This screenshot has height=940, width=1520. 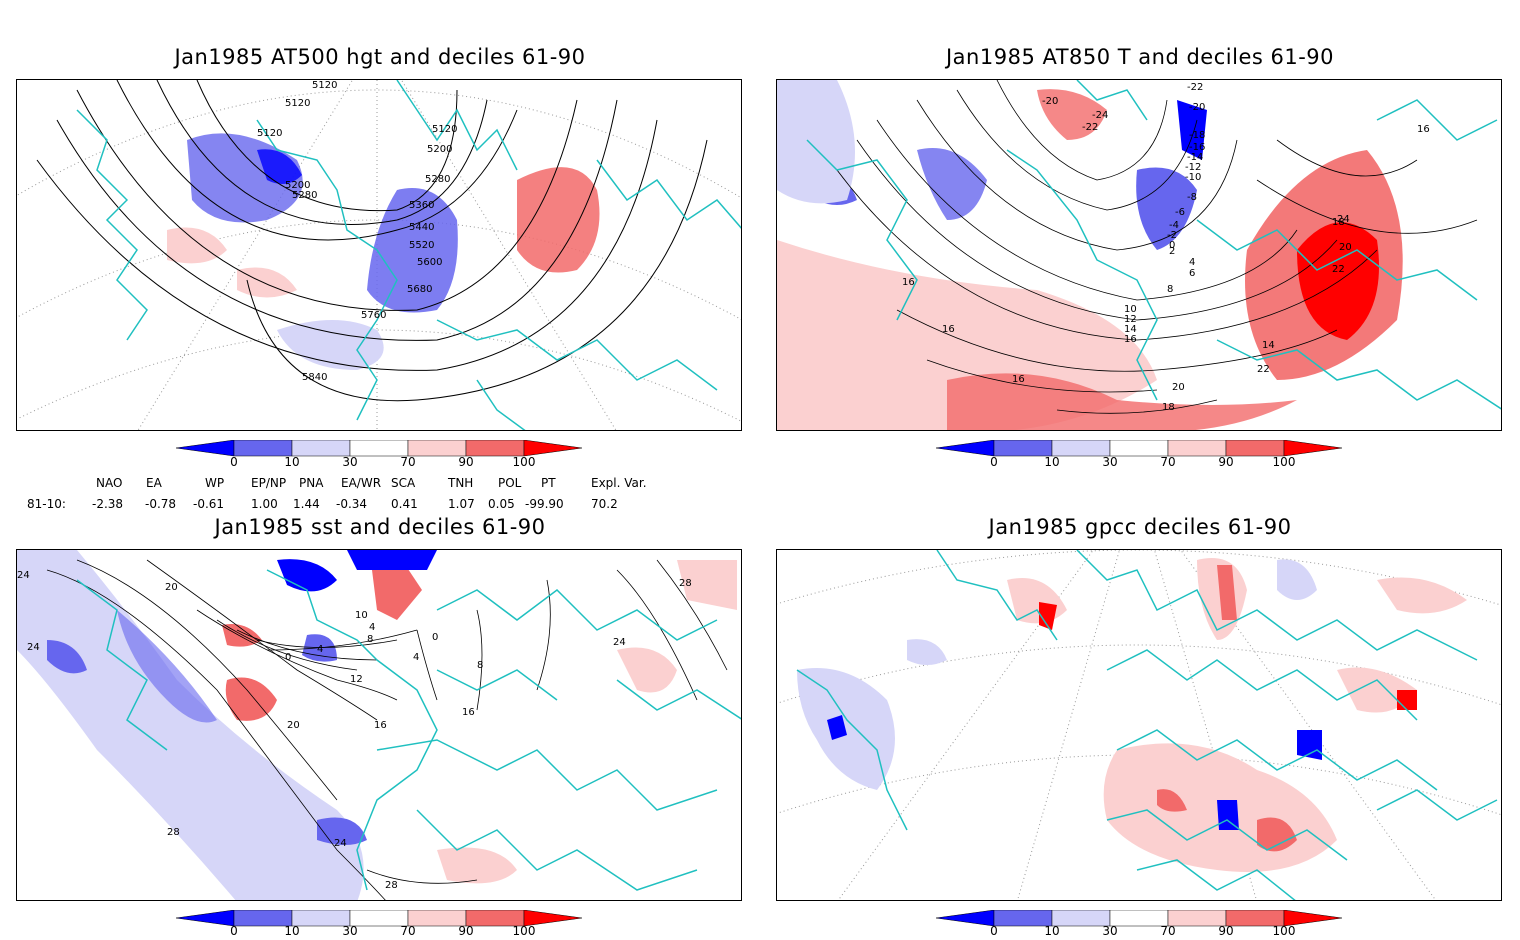 What do you see at coordinates (1132, 715) in the screenshot?
I see `precip-anomalies` at bounding box center [1132, 715].